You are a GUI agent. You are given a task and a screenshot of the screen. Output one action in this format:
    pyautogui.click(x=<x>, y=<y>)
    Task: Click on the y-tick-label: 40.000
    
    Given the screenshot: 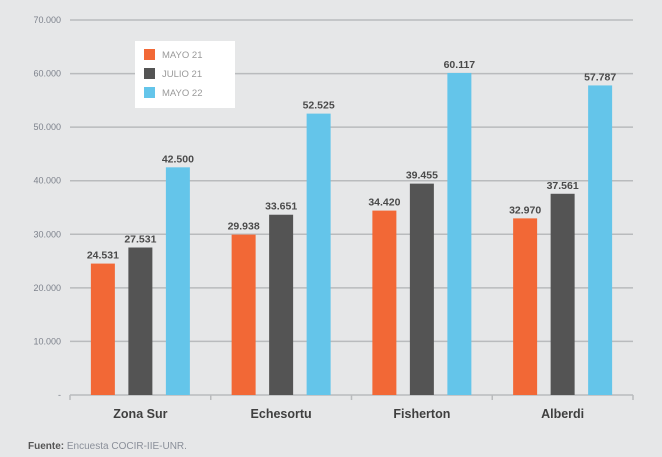 What is the action you would take?
    pyautogui.click(x=47, y=181)
    